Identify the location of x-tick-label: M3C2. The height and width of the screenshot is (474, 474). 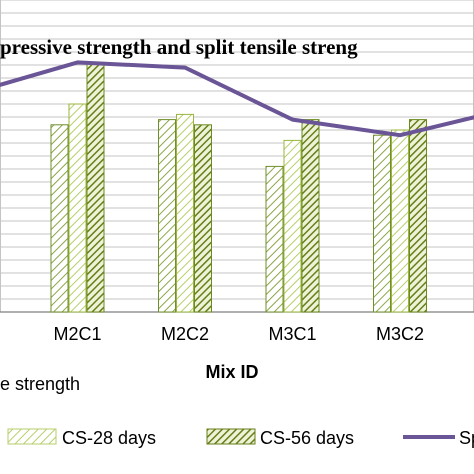
(400, 334).